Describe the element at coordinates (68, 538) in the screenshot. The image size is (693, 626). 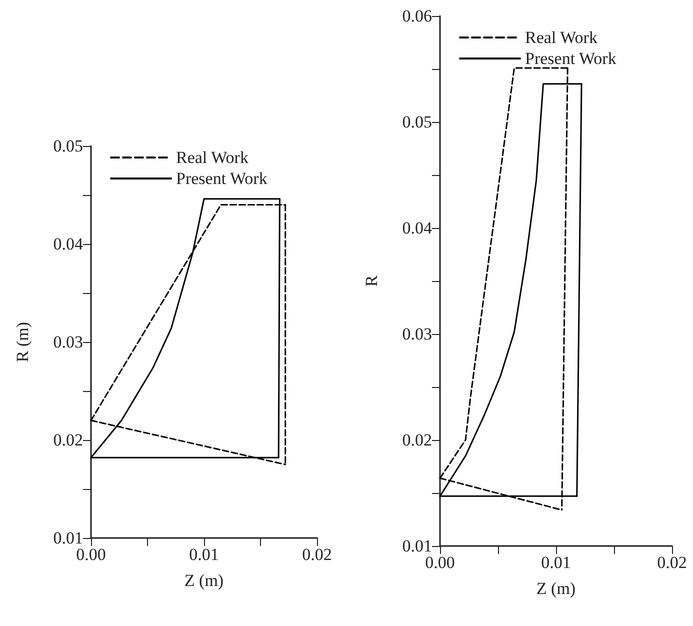
I see `y-tick-label: 0.01` at that location.